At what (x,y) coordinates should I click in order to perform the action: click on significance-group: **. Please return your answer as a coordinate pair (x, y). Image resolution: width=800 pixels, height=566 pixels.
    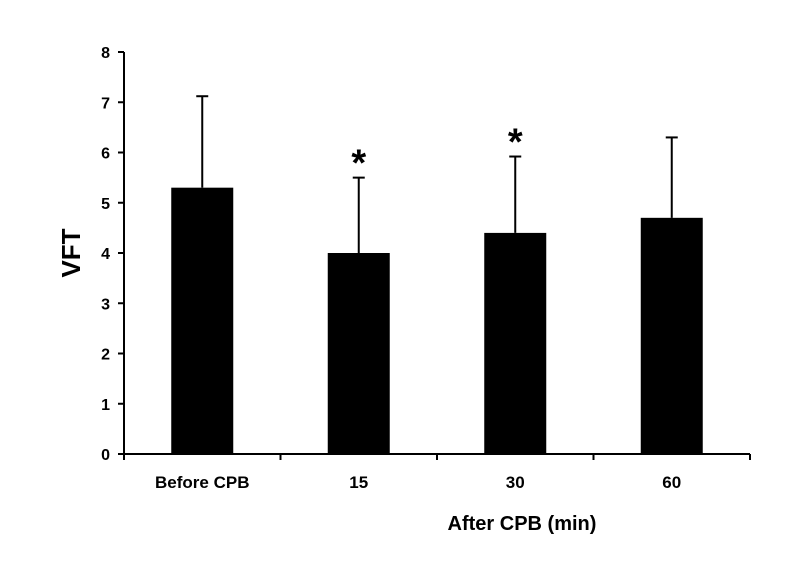
    Looking at the image, I should click on (437, 153).